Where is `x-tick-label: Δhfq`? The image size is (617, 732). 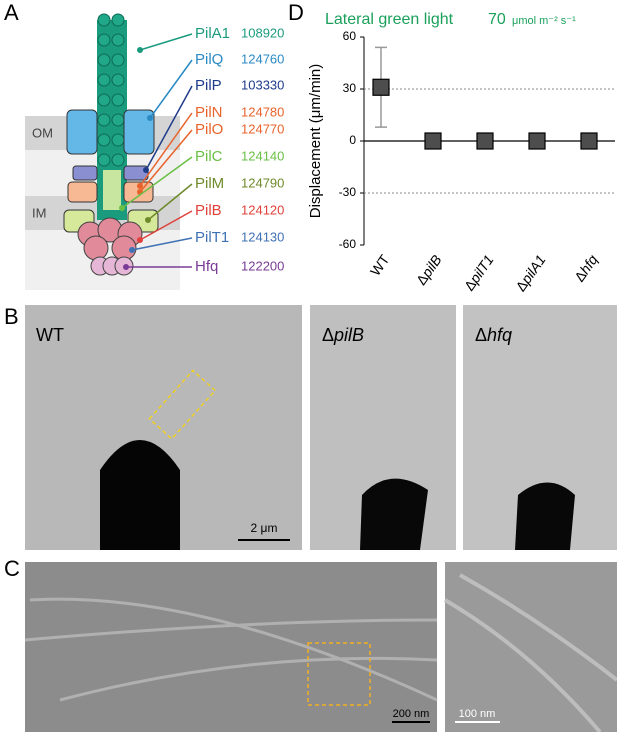 x-tick-label: Δhfq is located at coordinates (586, 267).